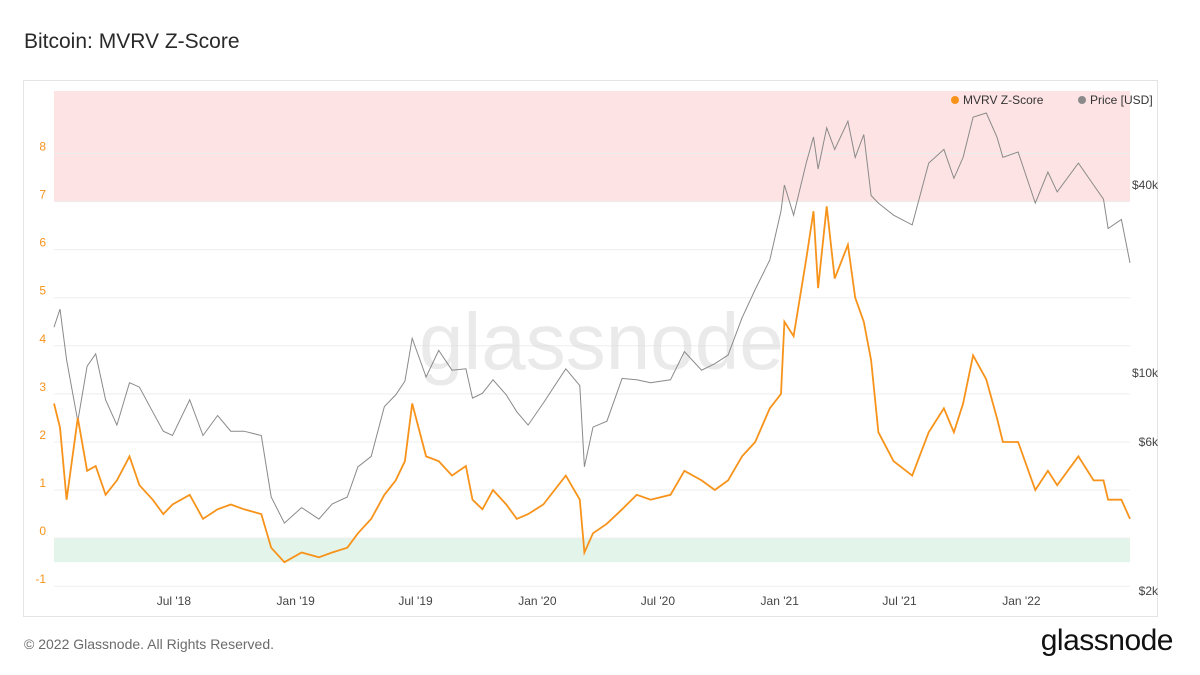 The image size is (1200, 675). Describe the element at coordinates (537, 601) in the screenshot. I see `x-tick-label: Jan '20` at that location.